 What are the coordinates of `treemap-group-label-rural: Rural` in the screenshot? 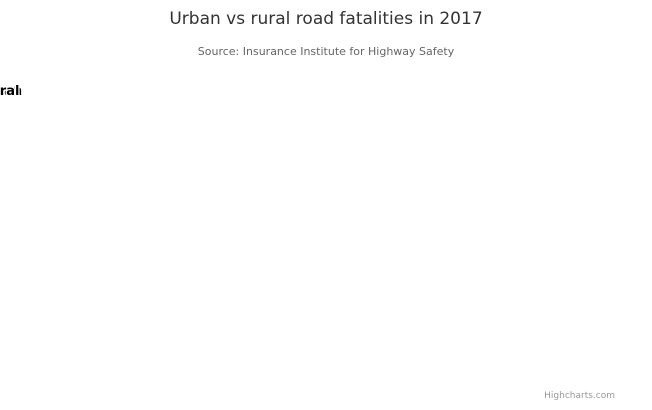 It's located at (9, 91).